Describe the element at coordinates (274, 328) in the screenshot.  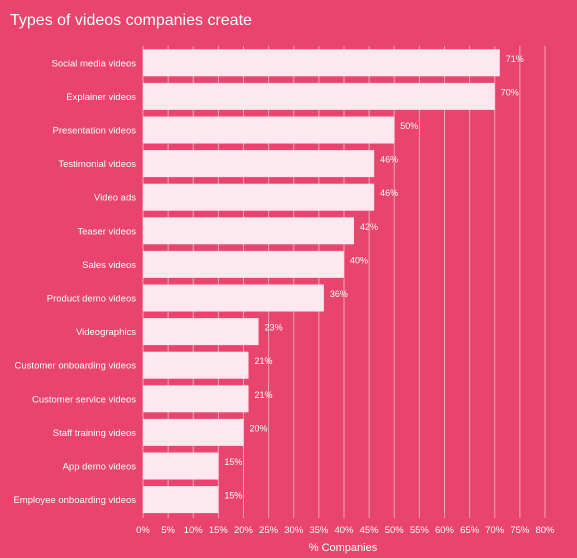
I see `data-label: 23%` at that location.